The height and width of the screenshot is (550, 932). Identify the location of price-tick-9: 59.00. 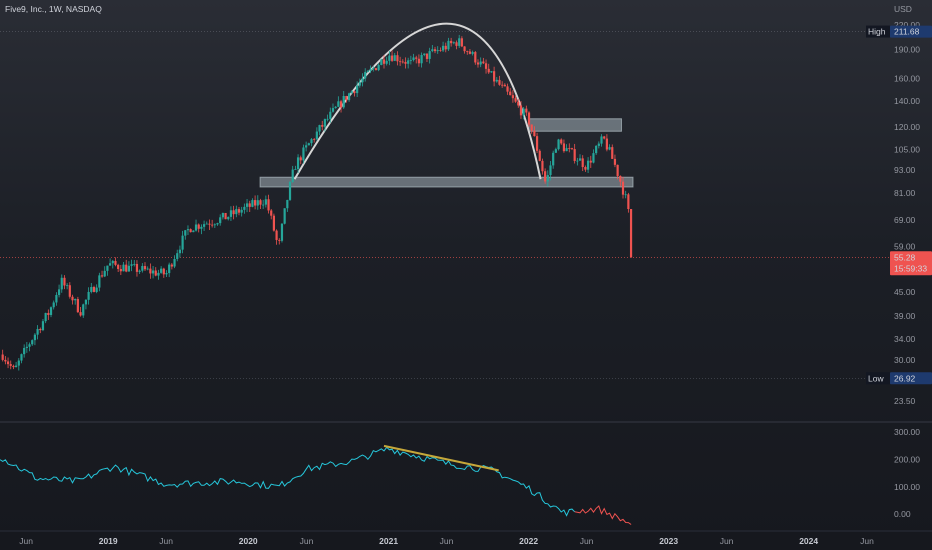
(905, 246).